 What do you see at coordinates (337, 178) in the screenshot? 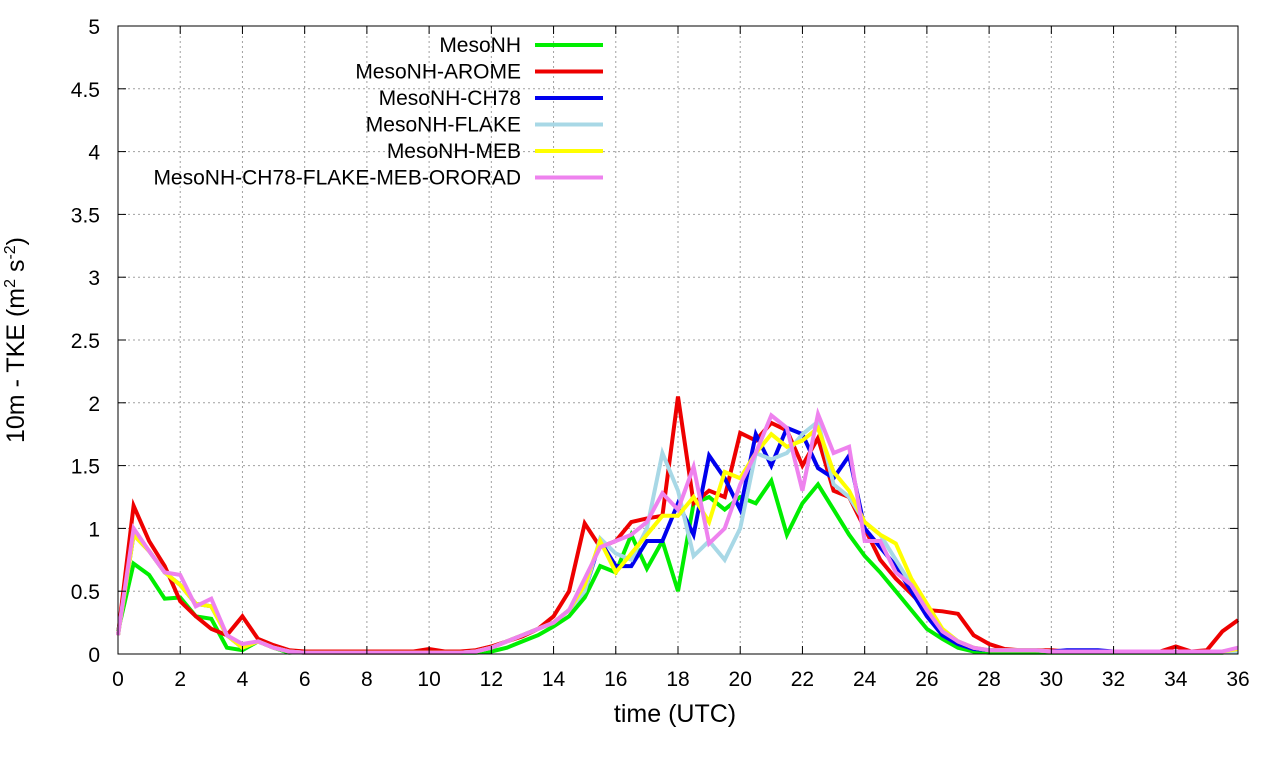
I see `legend-label: MesoNH-CH78-FLAKE-MEB-ORORAD` at bounding box center [337, 178].